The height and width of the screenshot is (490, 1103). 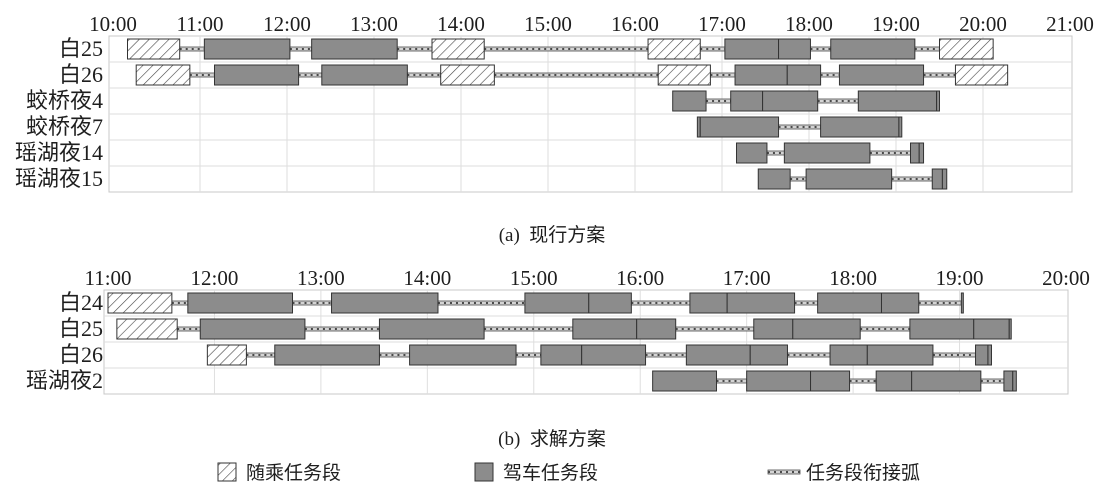 What do you see at coordinates (784, 472) in the screenshot?
I see `legend-link-band` at bounding box center [784, 472].